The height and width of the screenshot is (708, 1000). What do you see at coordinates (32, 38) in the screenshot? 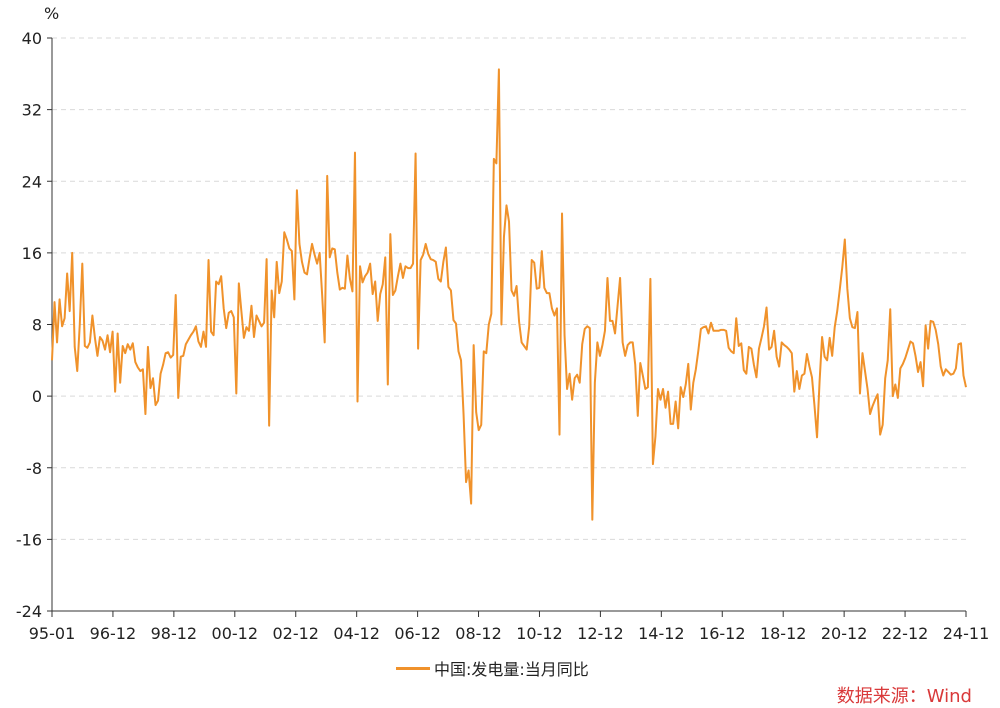
I see `y-tick-label: 40` at bounding box center [32, 38].